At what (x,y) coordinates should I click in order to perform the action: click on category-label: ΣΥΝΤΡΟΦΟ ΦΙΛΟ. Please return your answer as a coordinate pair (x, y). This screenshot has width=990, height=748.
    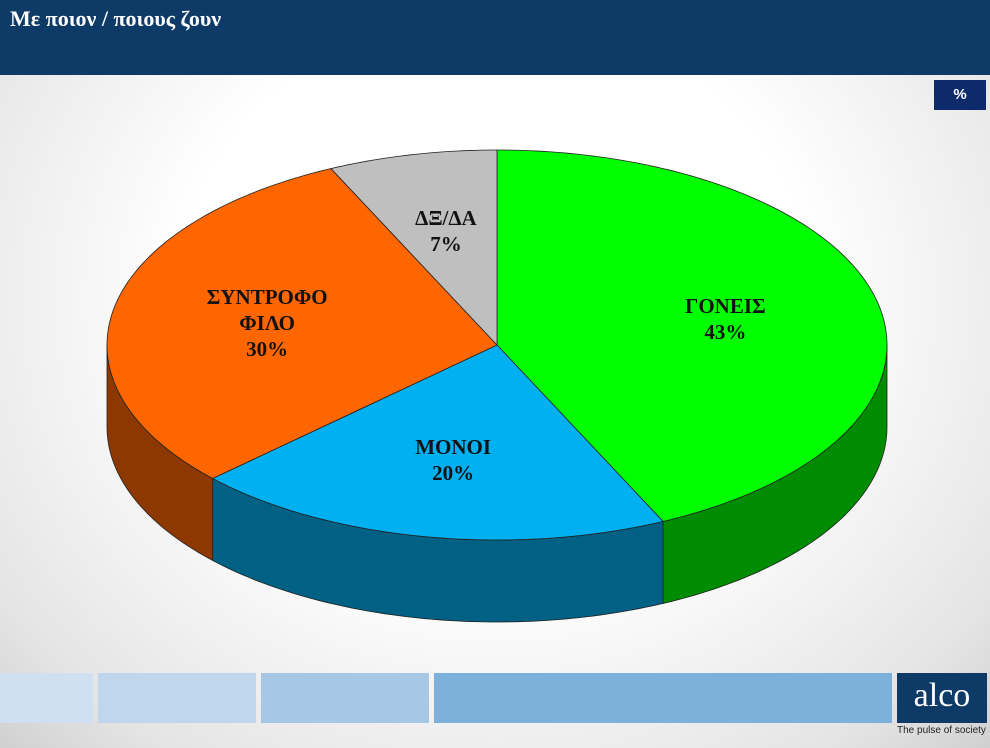
    Looking at the image, I should click on (267, 310).